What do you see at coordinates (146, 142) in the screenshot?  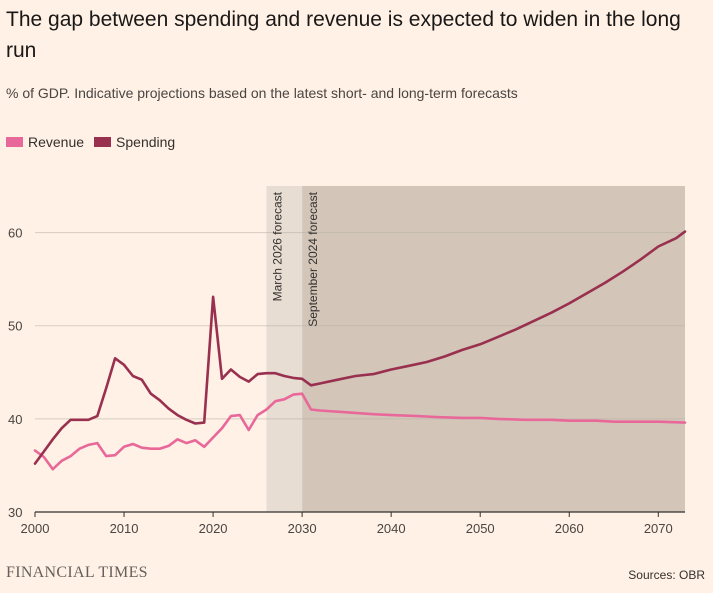 I see `legend-label-spending: Spending` at bounding box center [146, 142].